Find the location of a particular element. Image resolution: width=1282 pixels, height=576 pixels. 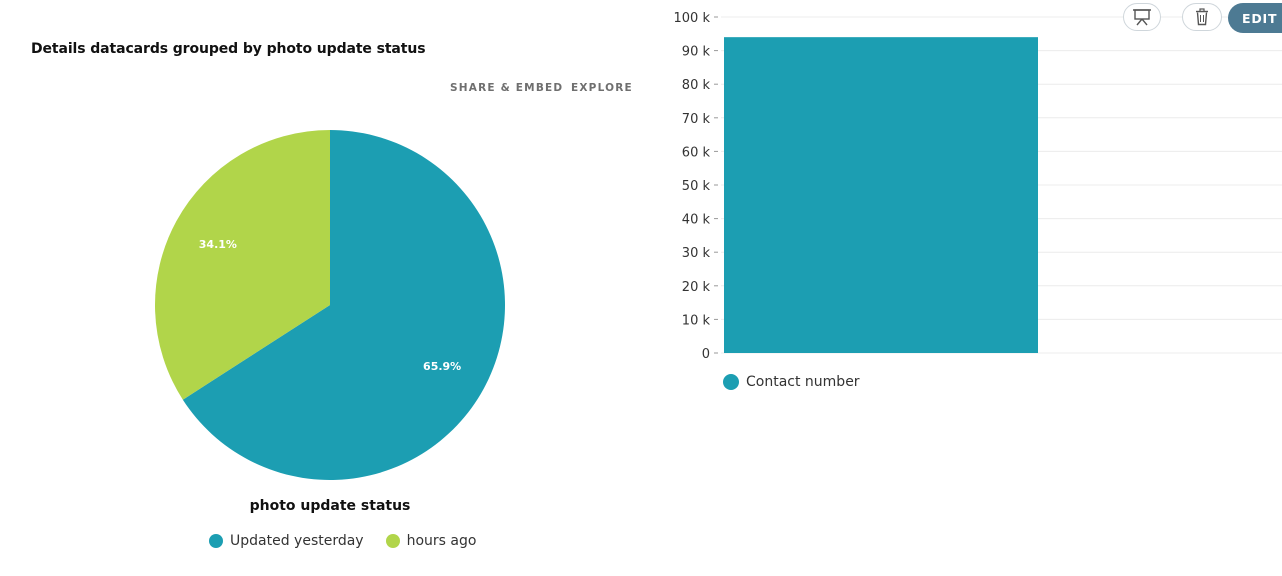

share-embed-link: SHARE & EMBED is located at coordinates (507, 88).